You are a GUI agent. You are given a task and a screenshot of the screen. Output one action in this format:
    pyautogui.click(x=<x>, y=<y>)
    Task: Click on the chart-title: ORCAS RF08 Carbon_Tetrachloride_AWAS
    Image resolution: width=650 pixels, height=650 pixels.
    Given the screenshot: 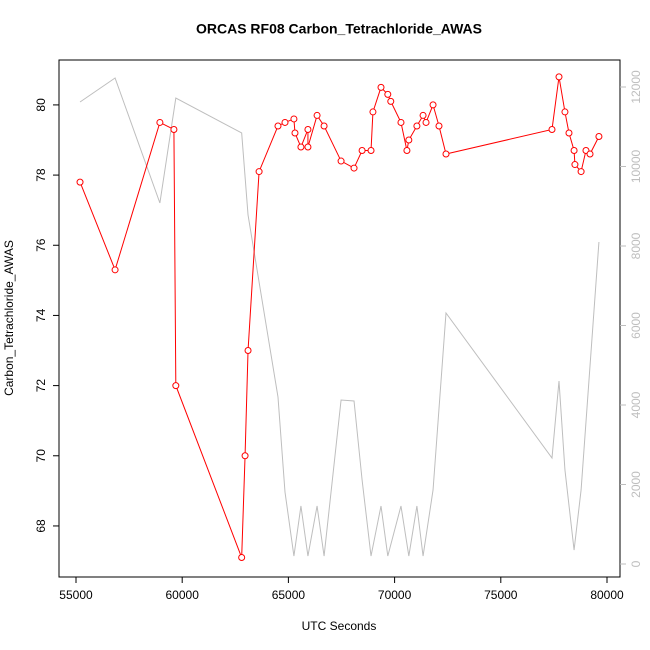 What is the action you would take?
    pyautogui.click(x=339, y=29)
    